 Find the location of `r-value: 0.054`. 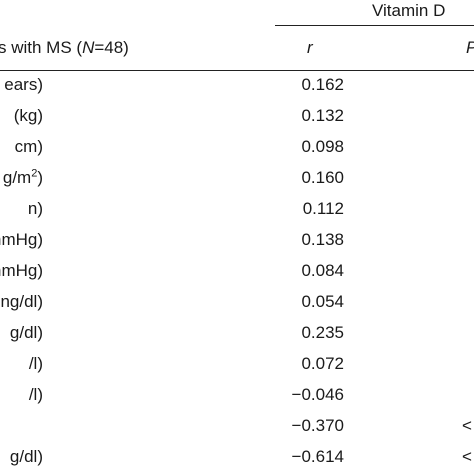

r-value: 0.054 is located at coordinates (322, 301).